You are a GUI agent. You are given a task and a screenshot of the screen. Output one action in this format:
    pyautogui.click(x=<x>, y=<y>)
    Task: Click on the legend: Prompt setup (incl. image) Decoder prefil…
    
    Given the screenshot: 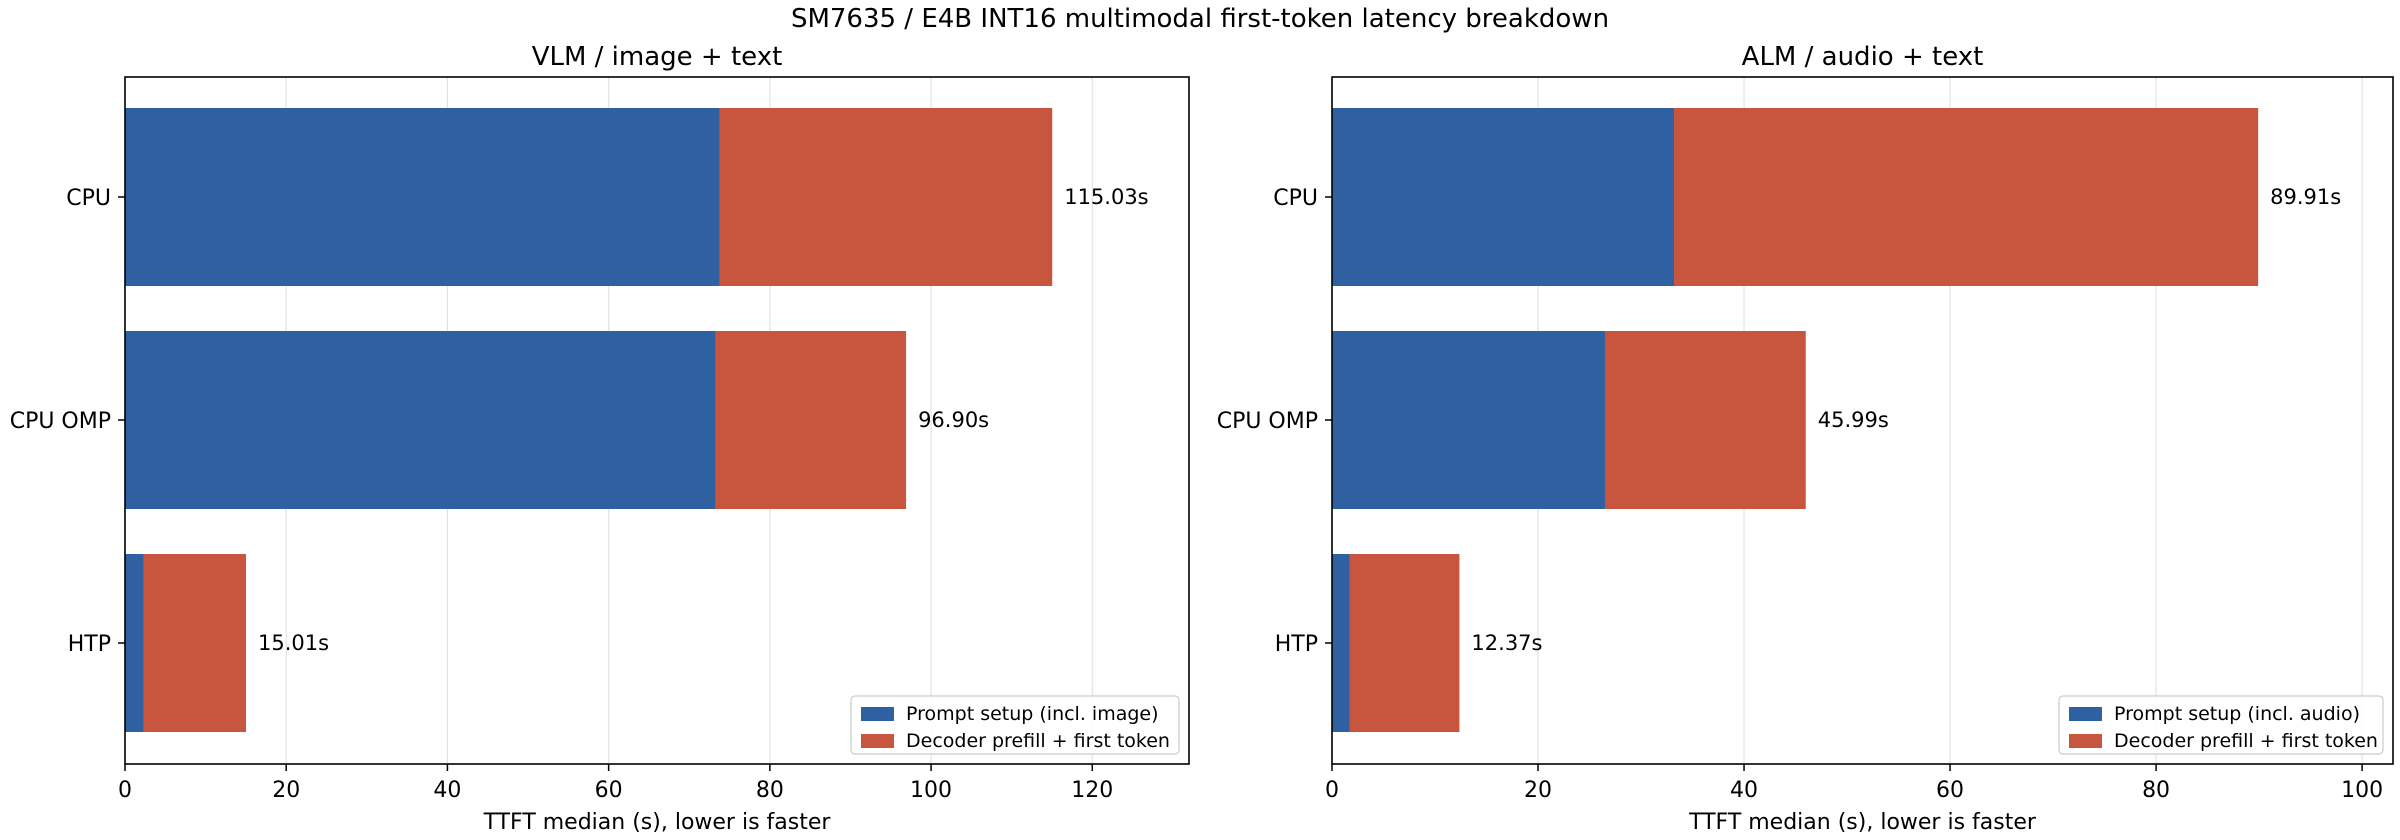 What is the action you would take?
    pyautogui.click(x=1015, y=725)
    